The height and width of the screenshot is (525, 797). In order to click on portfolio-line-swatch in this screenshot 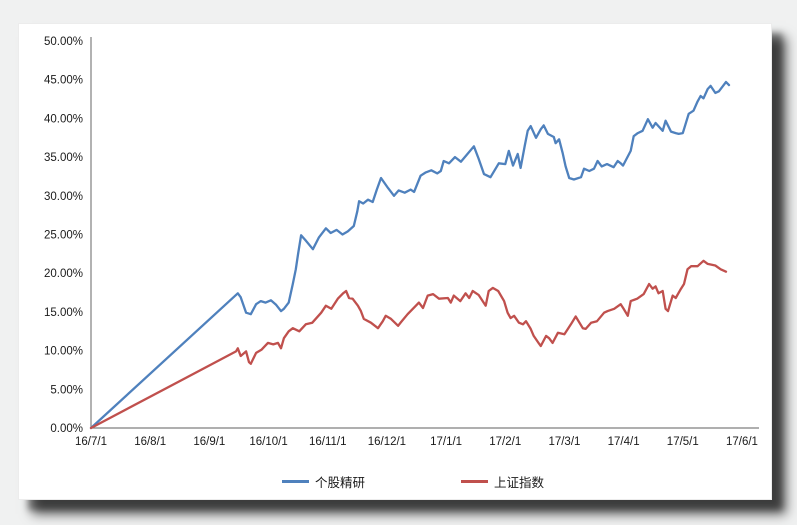, I will do `click(295, 481)`.